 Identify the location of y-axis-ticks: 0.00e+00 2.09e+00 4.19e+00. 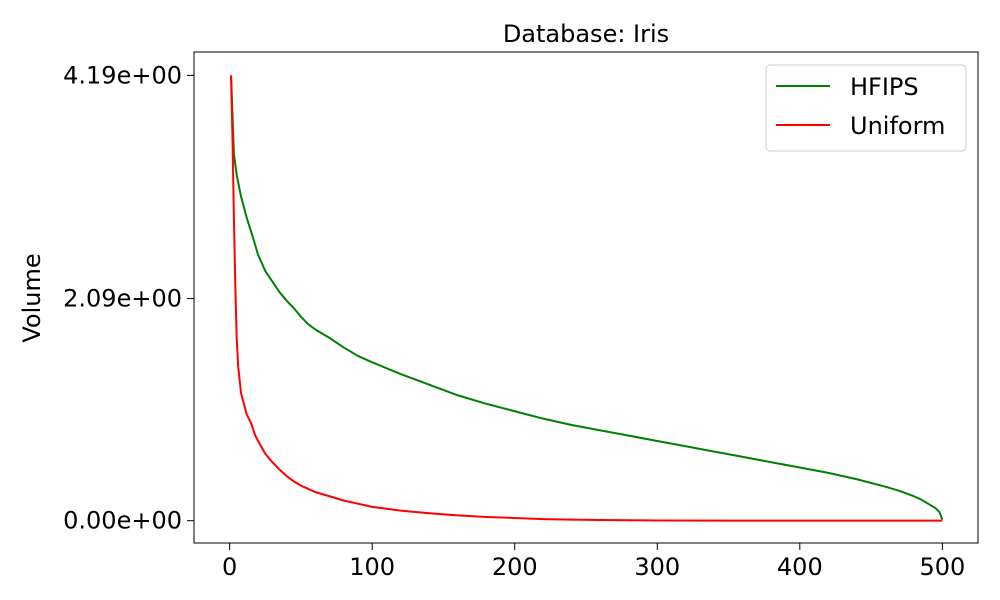
(128, 298).